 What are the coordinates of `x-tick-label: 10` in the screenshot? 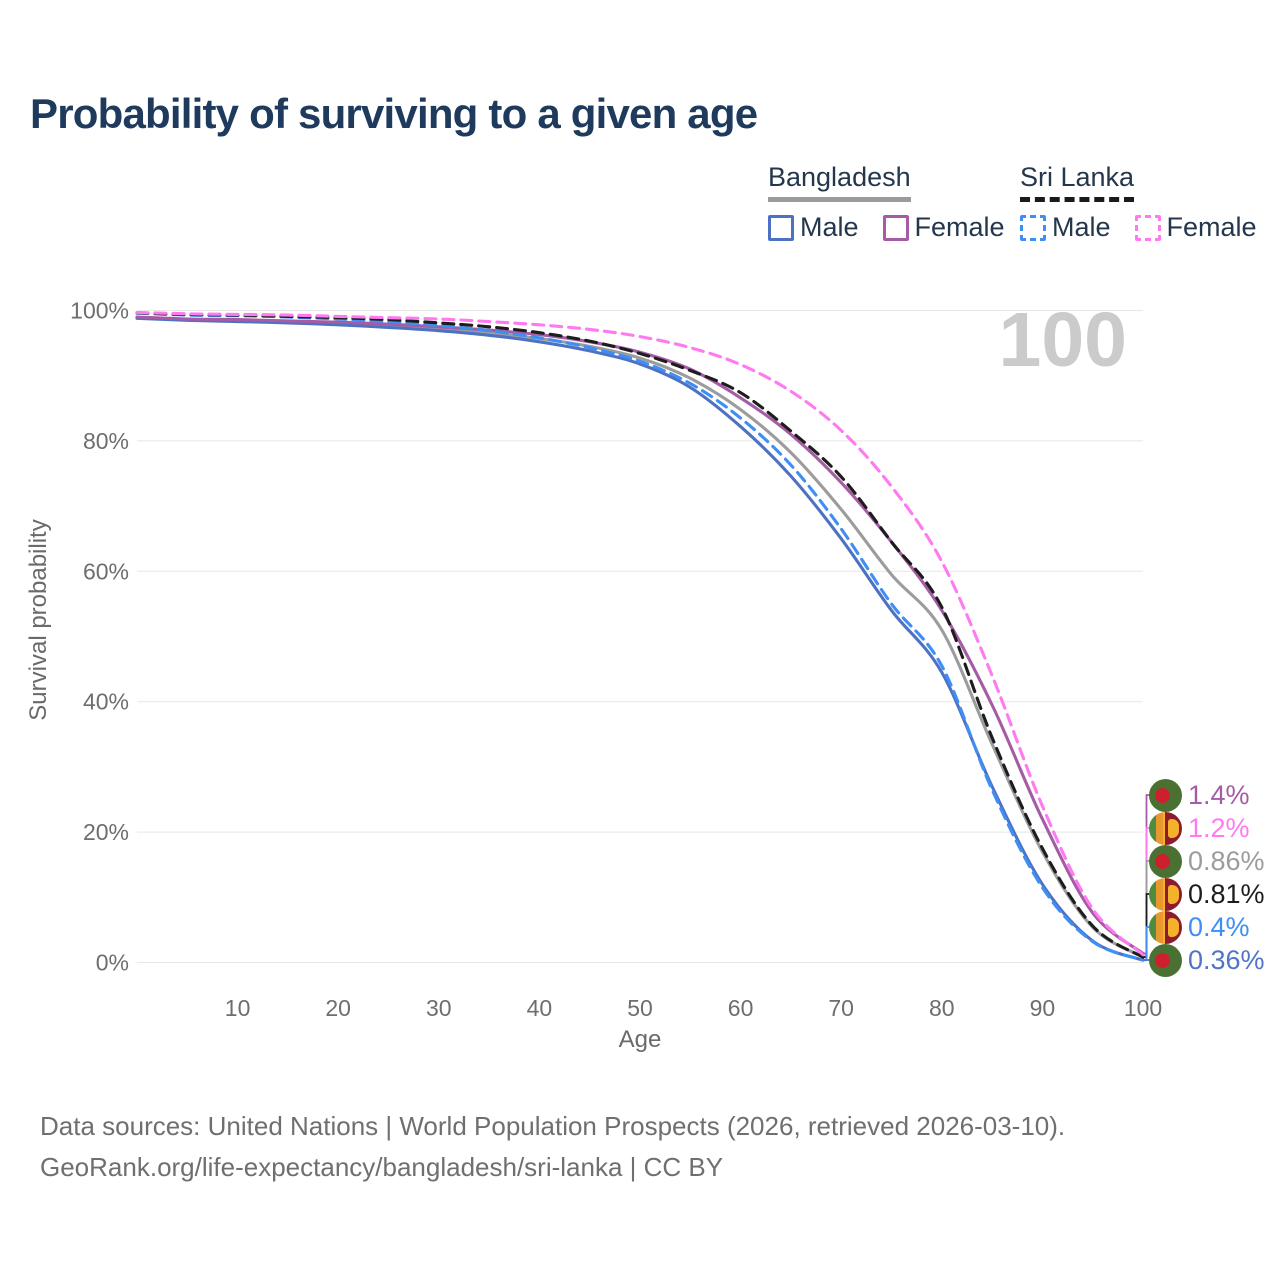 It's located at (238, 1008).